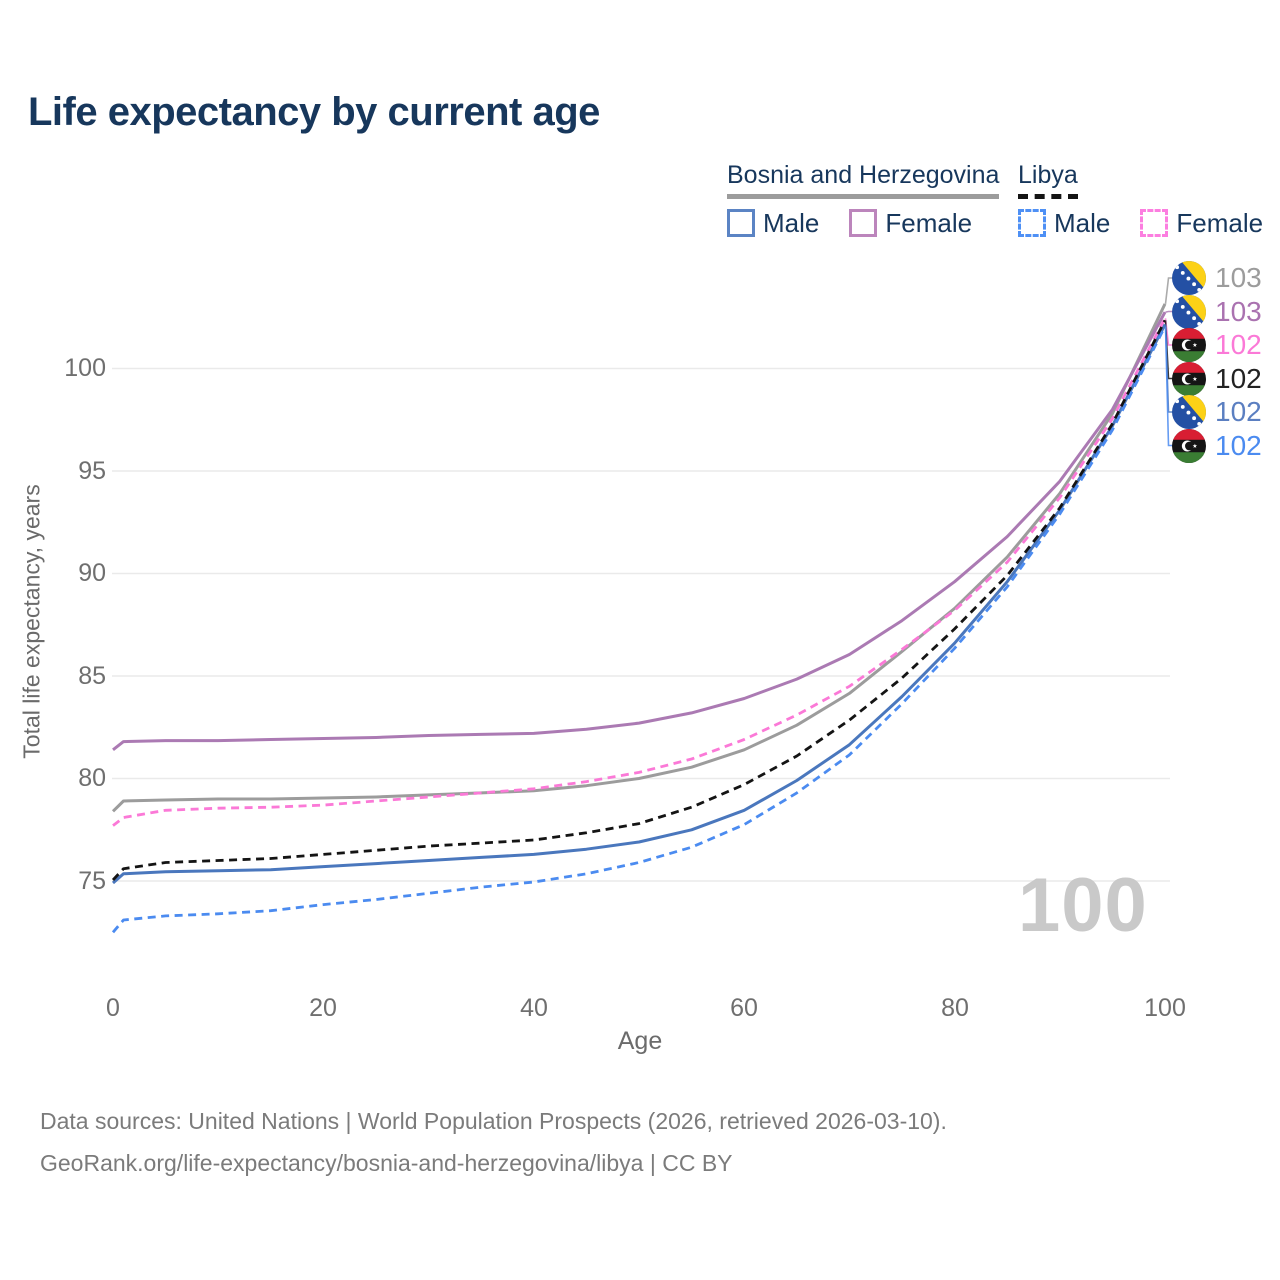  Describe the element at coordinates (955, 1008) in the screenshot. I see `x-tick-80: 80` at that location.